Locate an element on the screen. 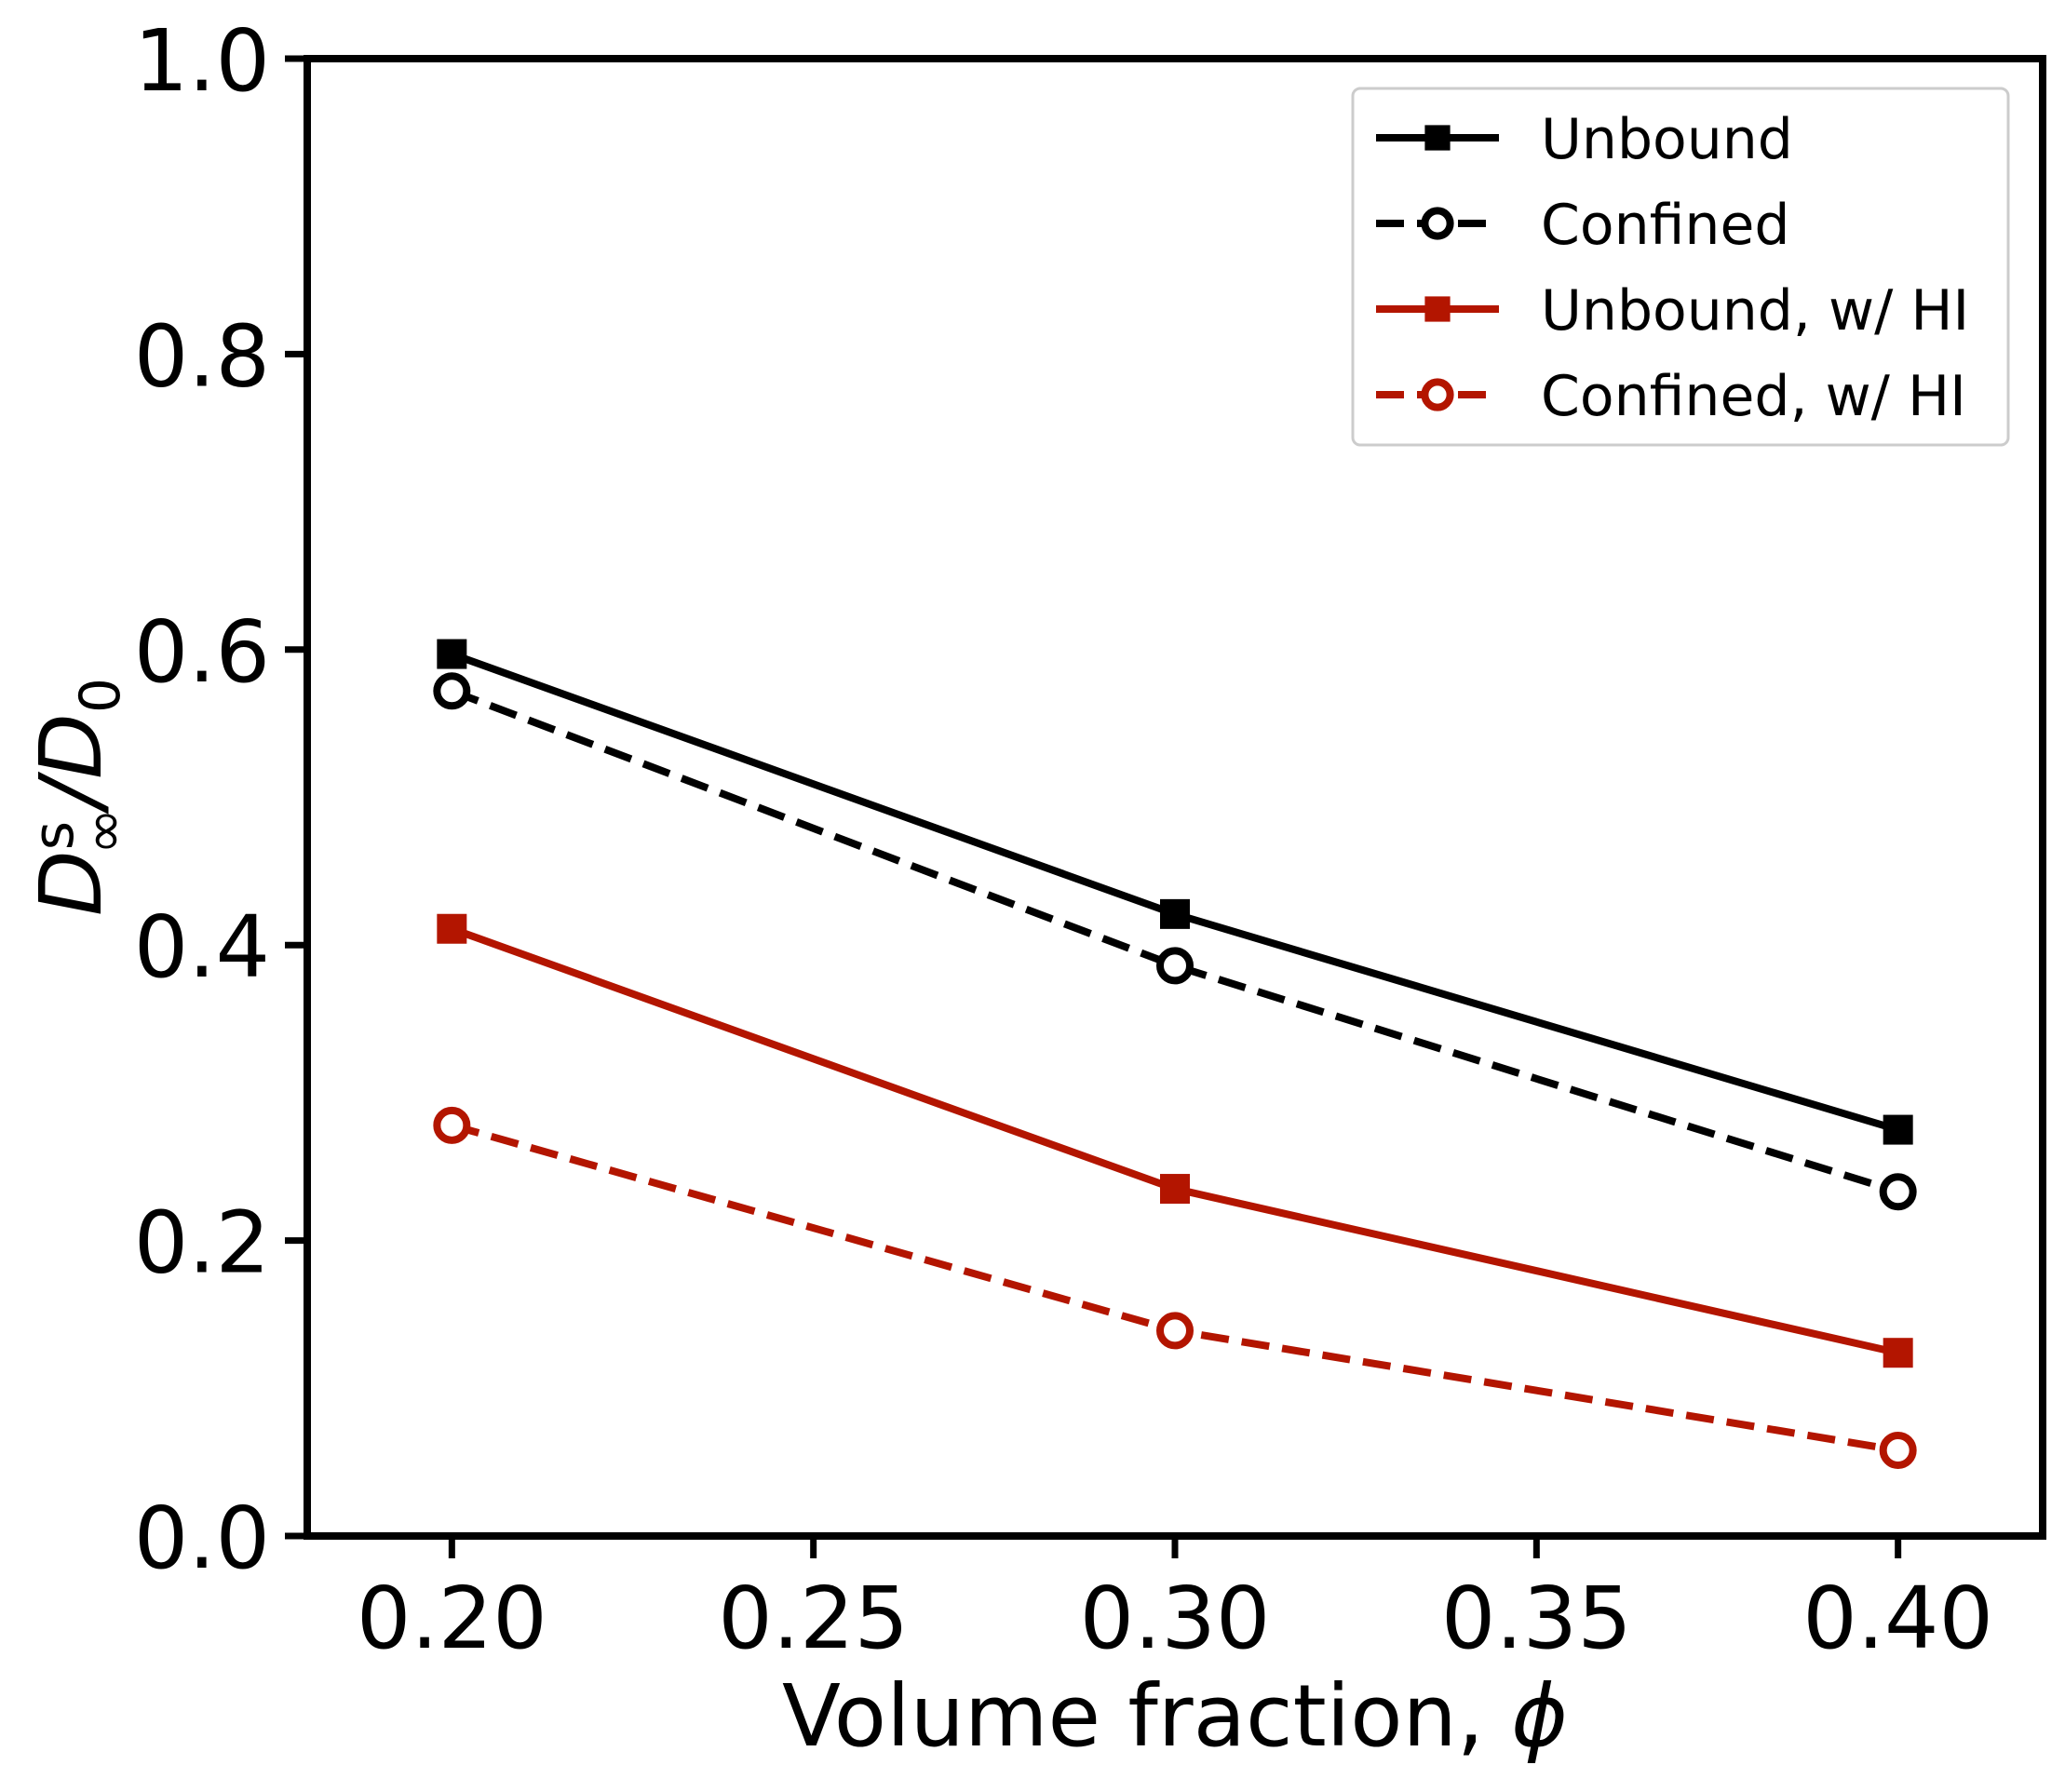  y-tick-label: 0.6 is located at coordinates (202, 652).